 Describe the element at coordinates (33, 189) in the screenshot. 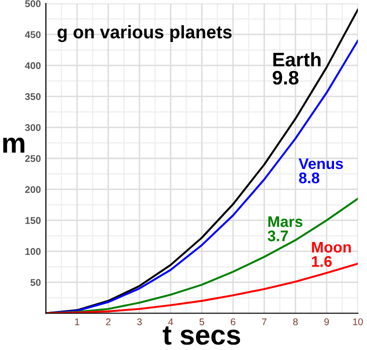

I see `y-tick-label: 200` at that location.